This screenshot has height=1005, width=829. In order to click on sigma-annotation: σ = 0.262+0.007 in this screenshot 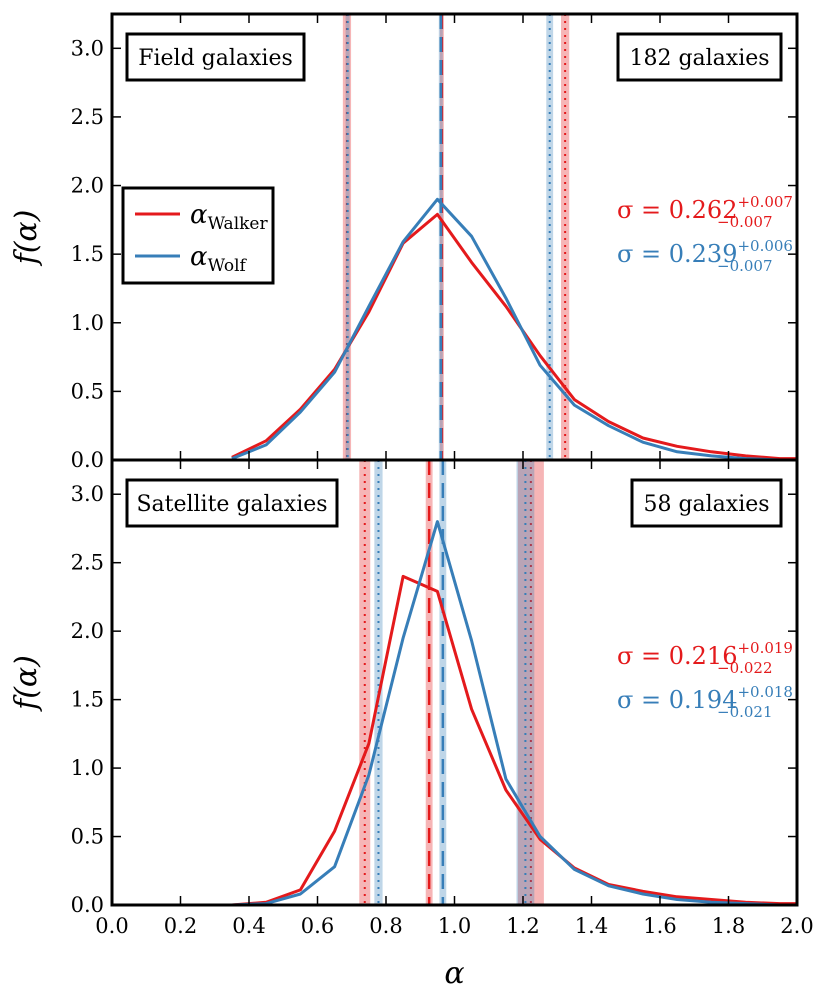, I will do `click(705, 208)`.